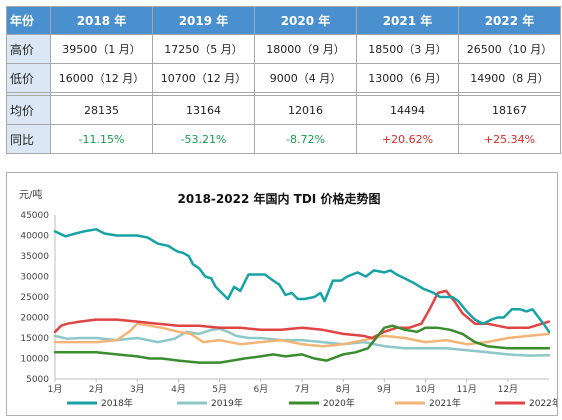 The height and width of the screenshot is (420, 562). What do you see at coordinates (508, 389) in the screenshot?
I see `x-tick-label: 12月` at bounding box center [508, 389].